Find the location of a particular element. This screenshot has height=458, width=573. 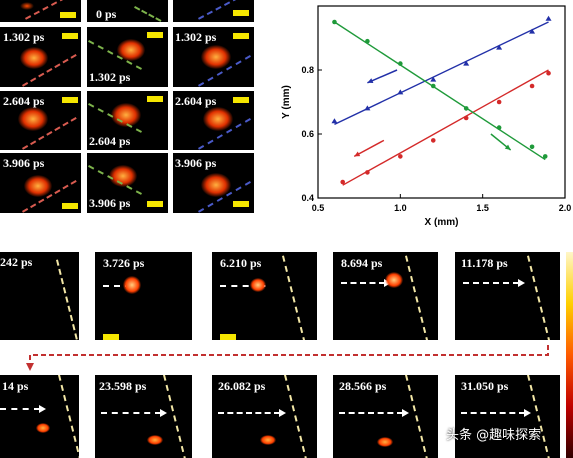

intensity-colorbar is located at coordinates (569, 355).